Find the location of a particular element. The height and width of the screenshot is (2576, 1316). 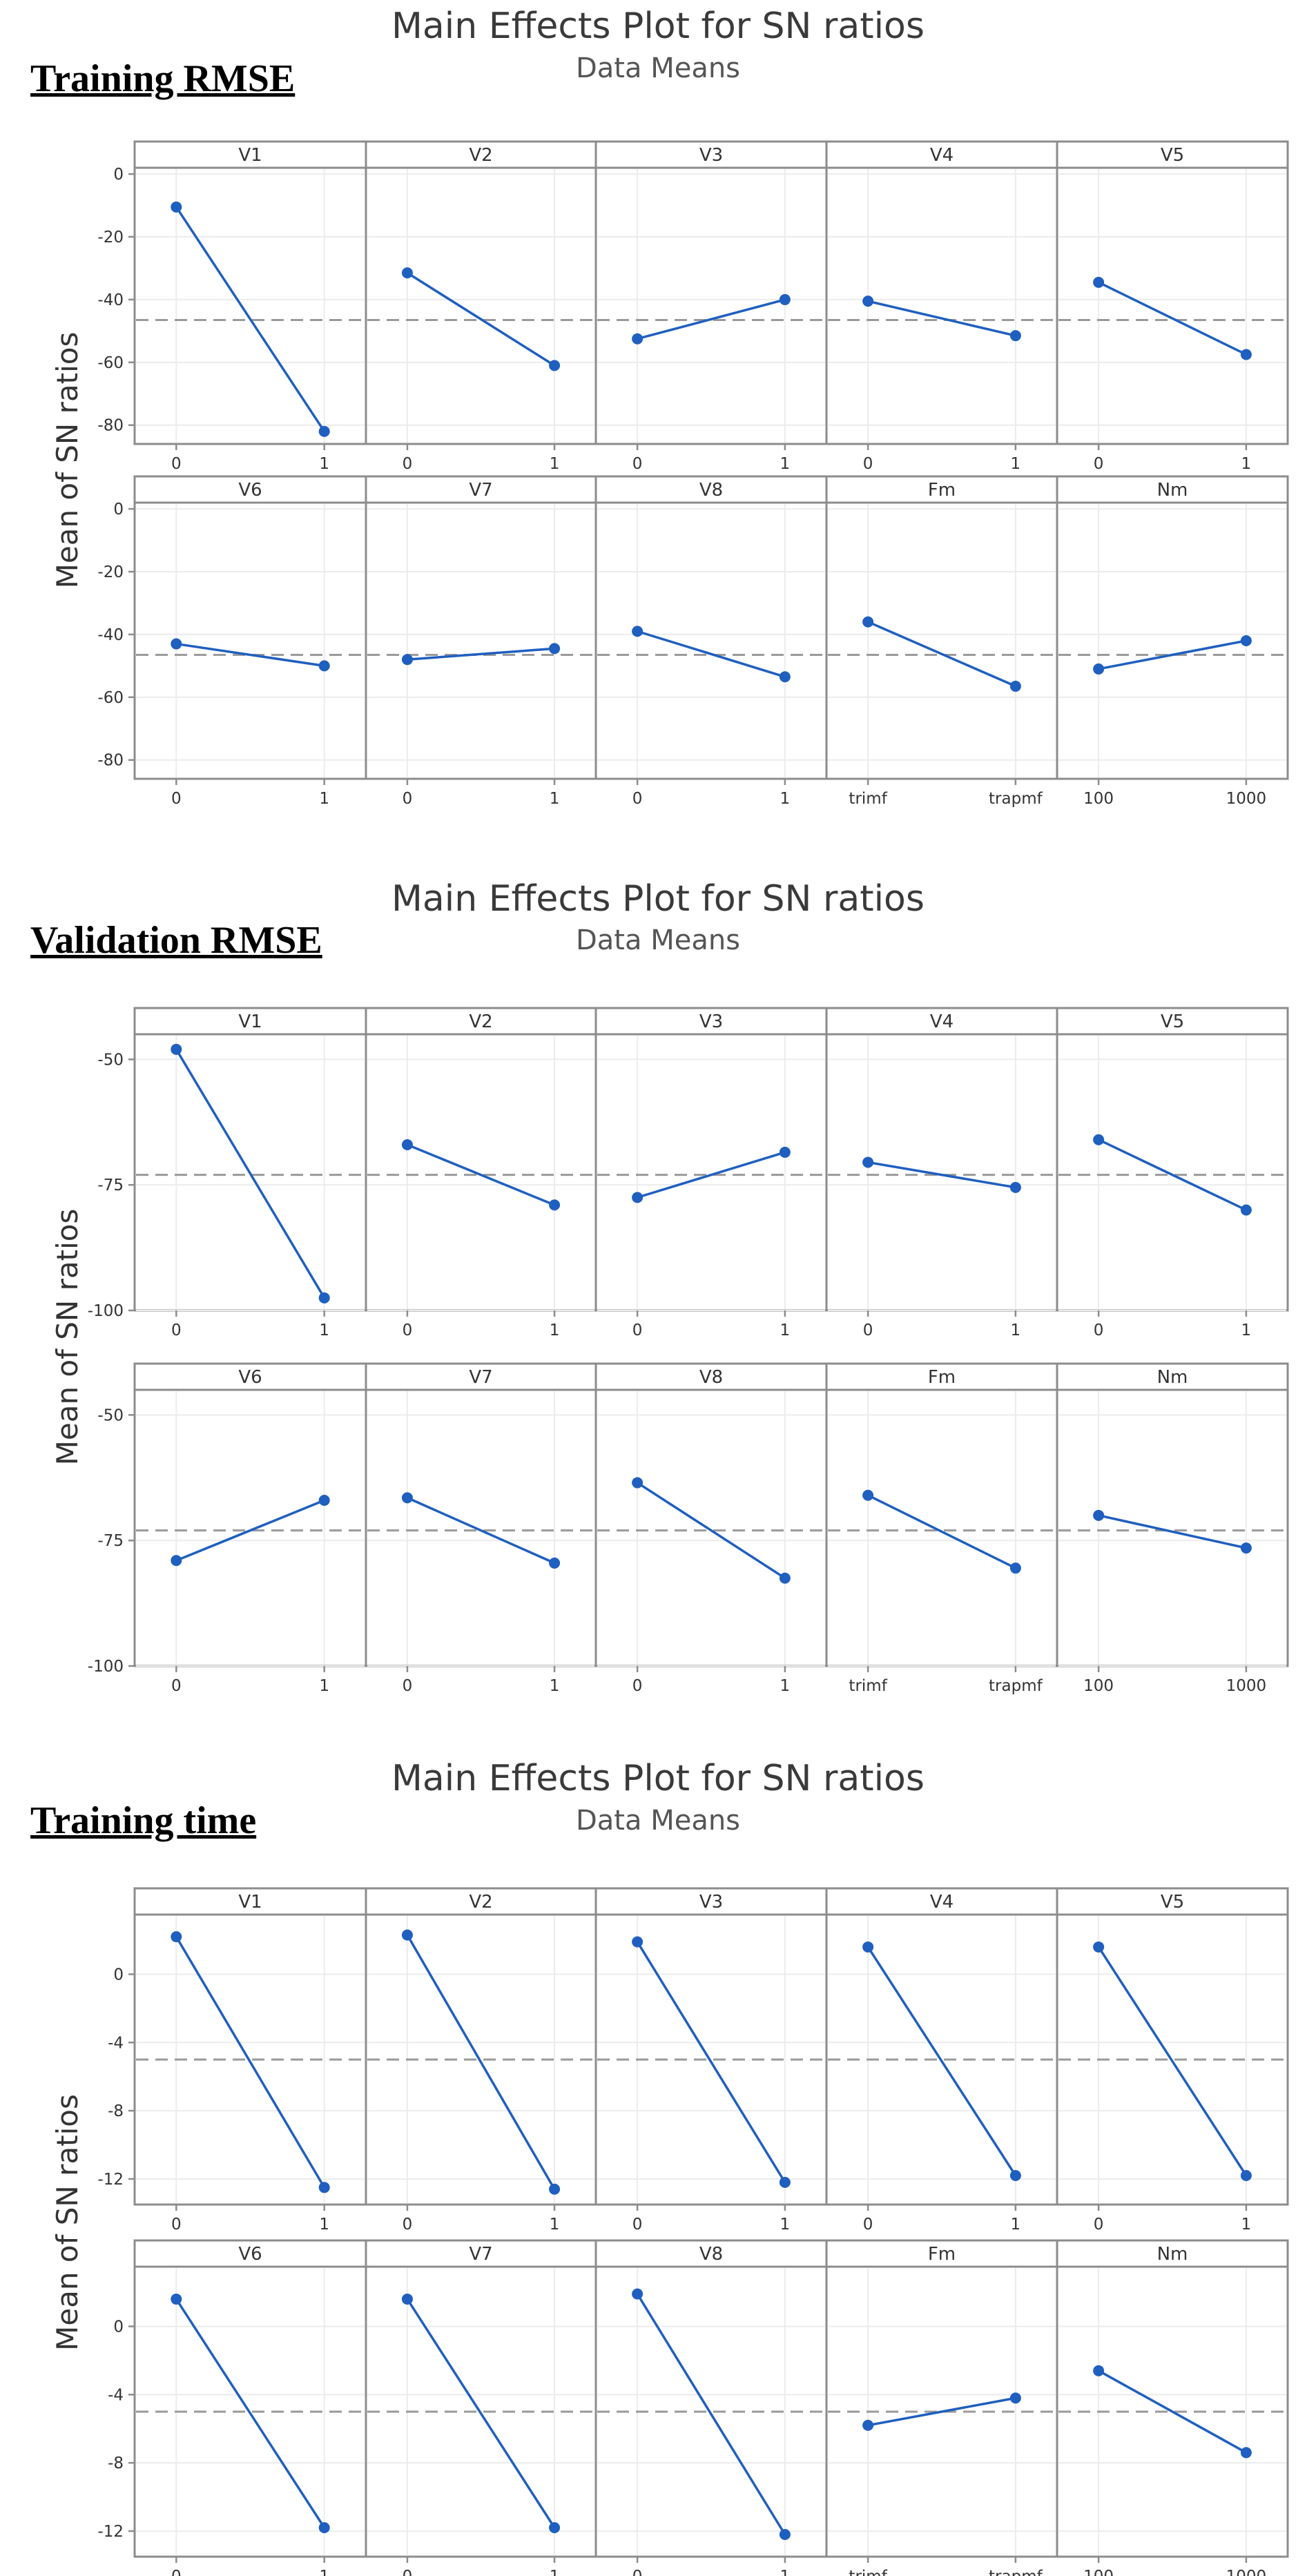

panel-label: V4 is located at coordinates (942, 1022).